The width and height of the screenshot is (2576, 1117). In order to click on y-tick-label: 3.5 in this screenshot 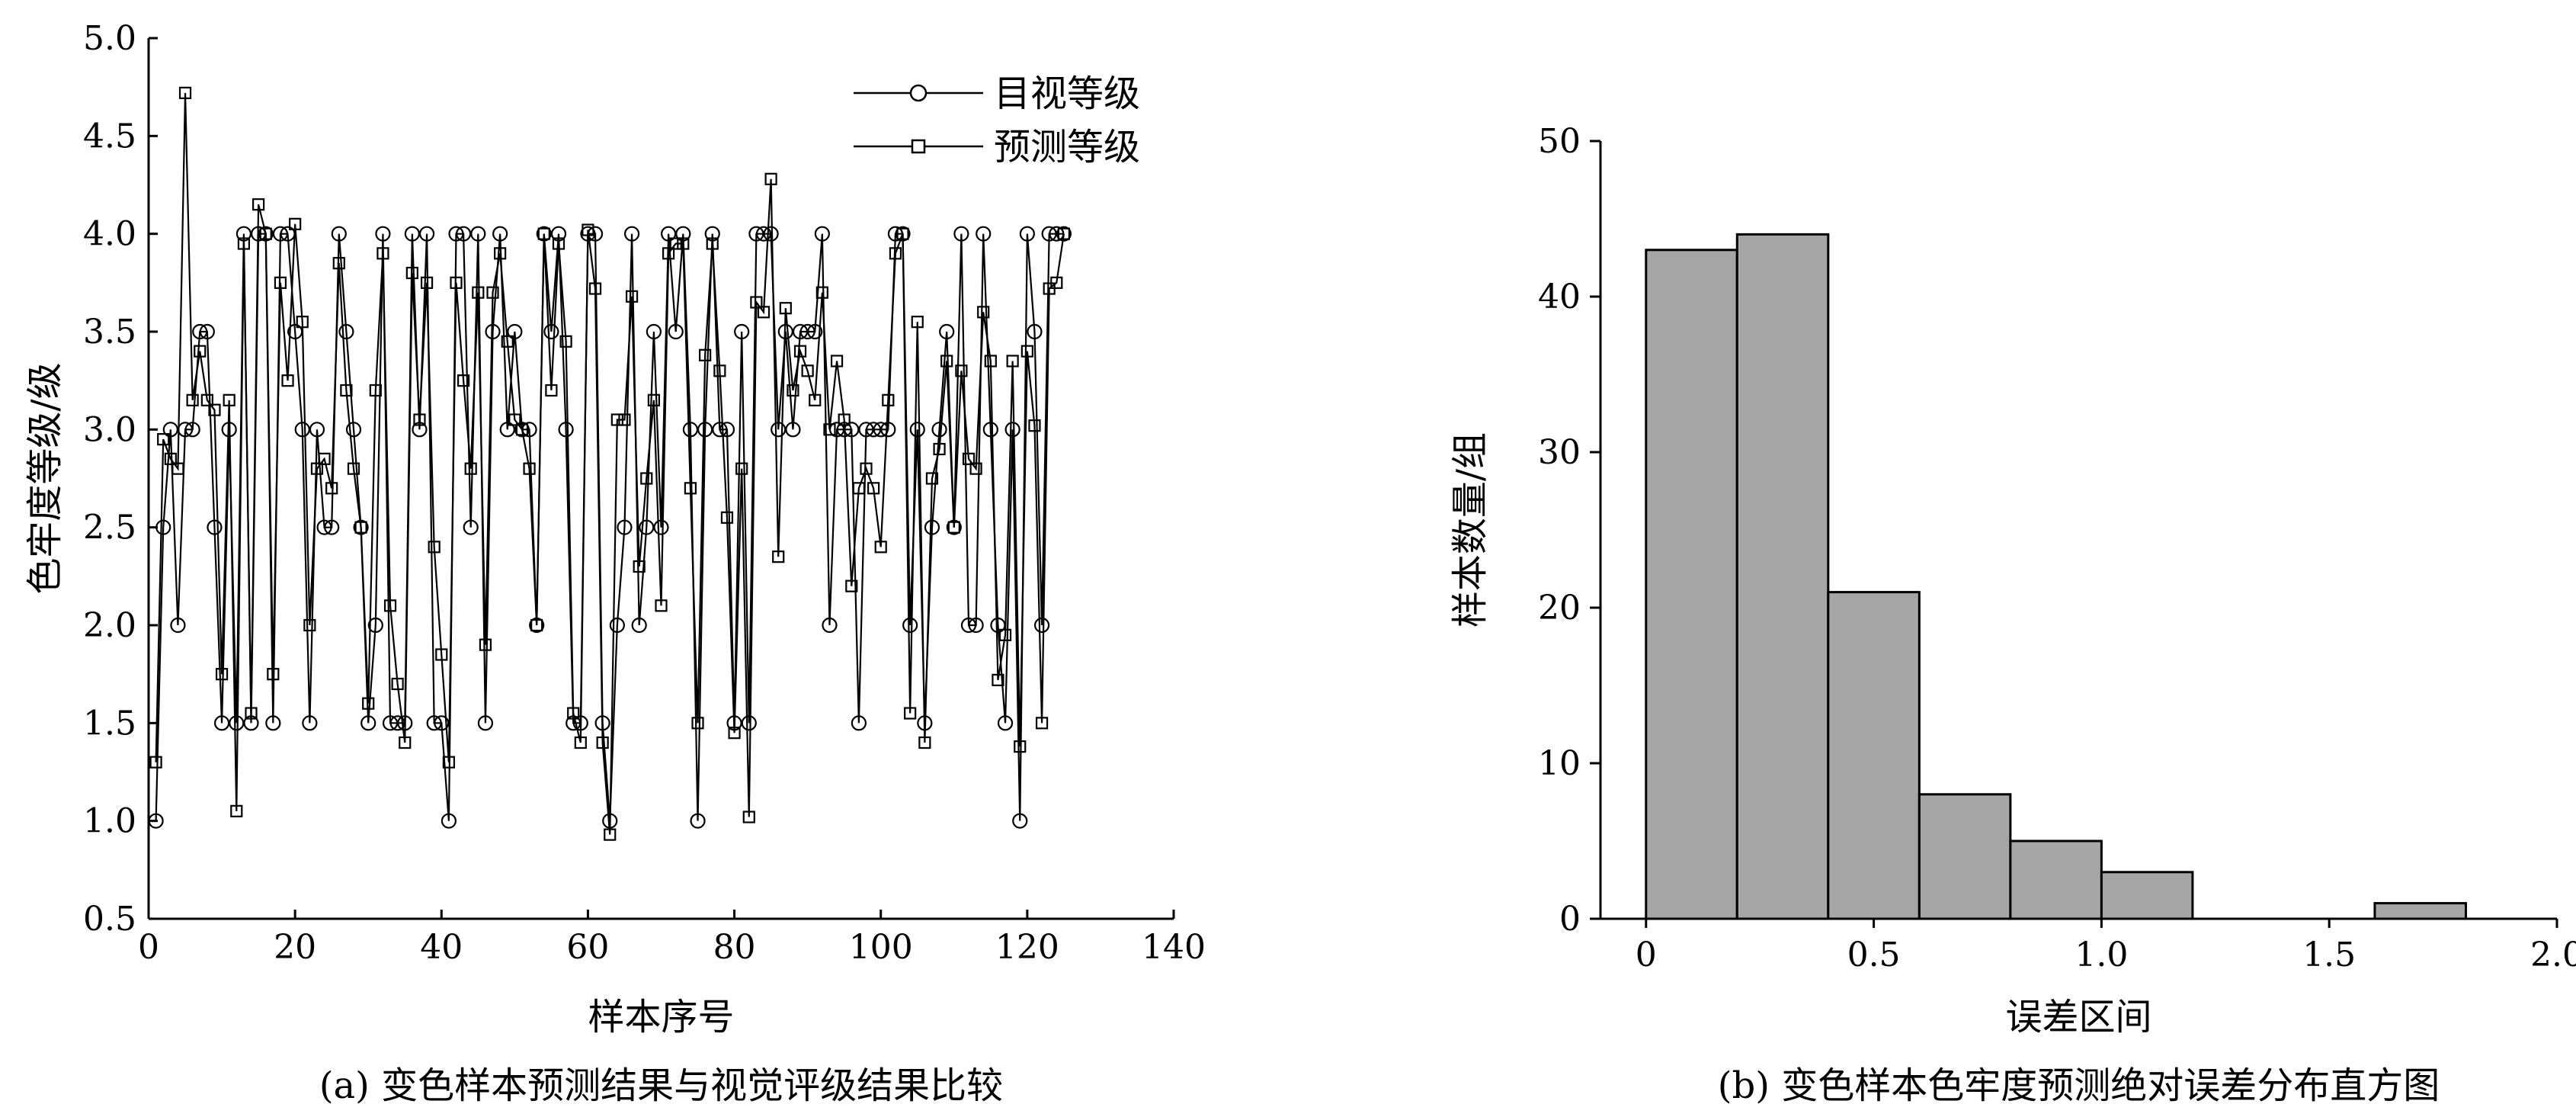, I will do `click(109, 332)`.